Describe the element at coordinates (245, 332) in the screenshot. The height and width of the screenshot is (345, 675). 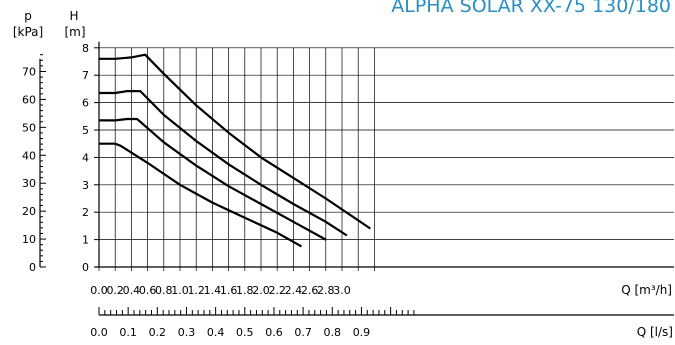
I see `x-axis-bottom-tick-label: 0.5` at that location.